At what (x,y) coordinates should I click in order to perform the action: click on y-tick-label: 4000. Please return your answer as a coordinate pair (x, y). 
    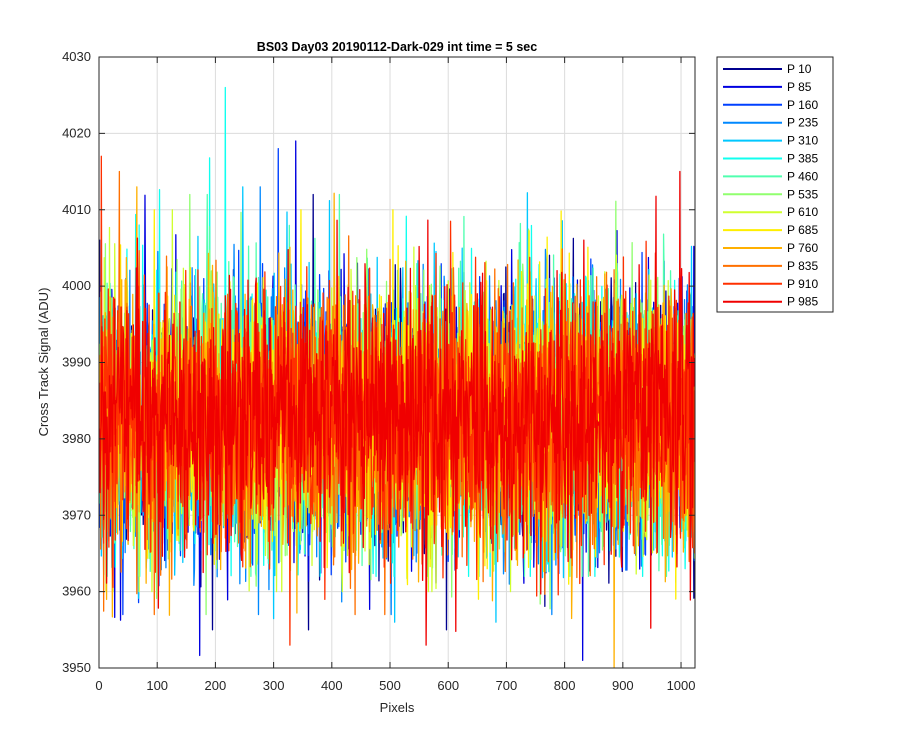
    Looking at the image, I should click on (76, 285).